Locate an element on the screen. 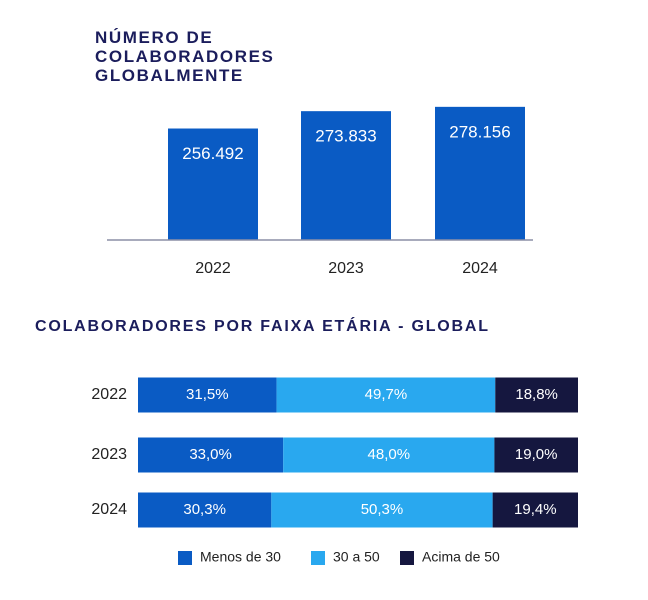 The width and height of the screenshot is (648, 600). value-label: 273.833 is located at coordinates (345, 136).